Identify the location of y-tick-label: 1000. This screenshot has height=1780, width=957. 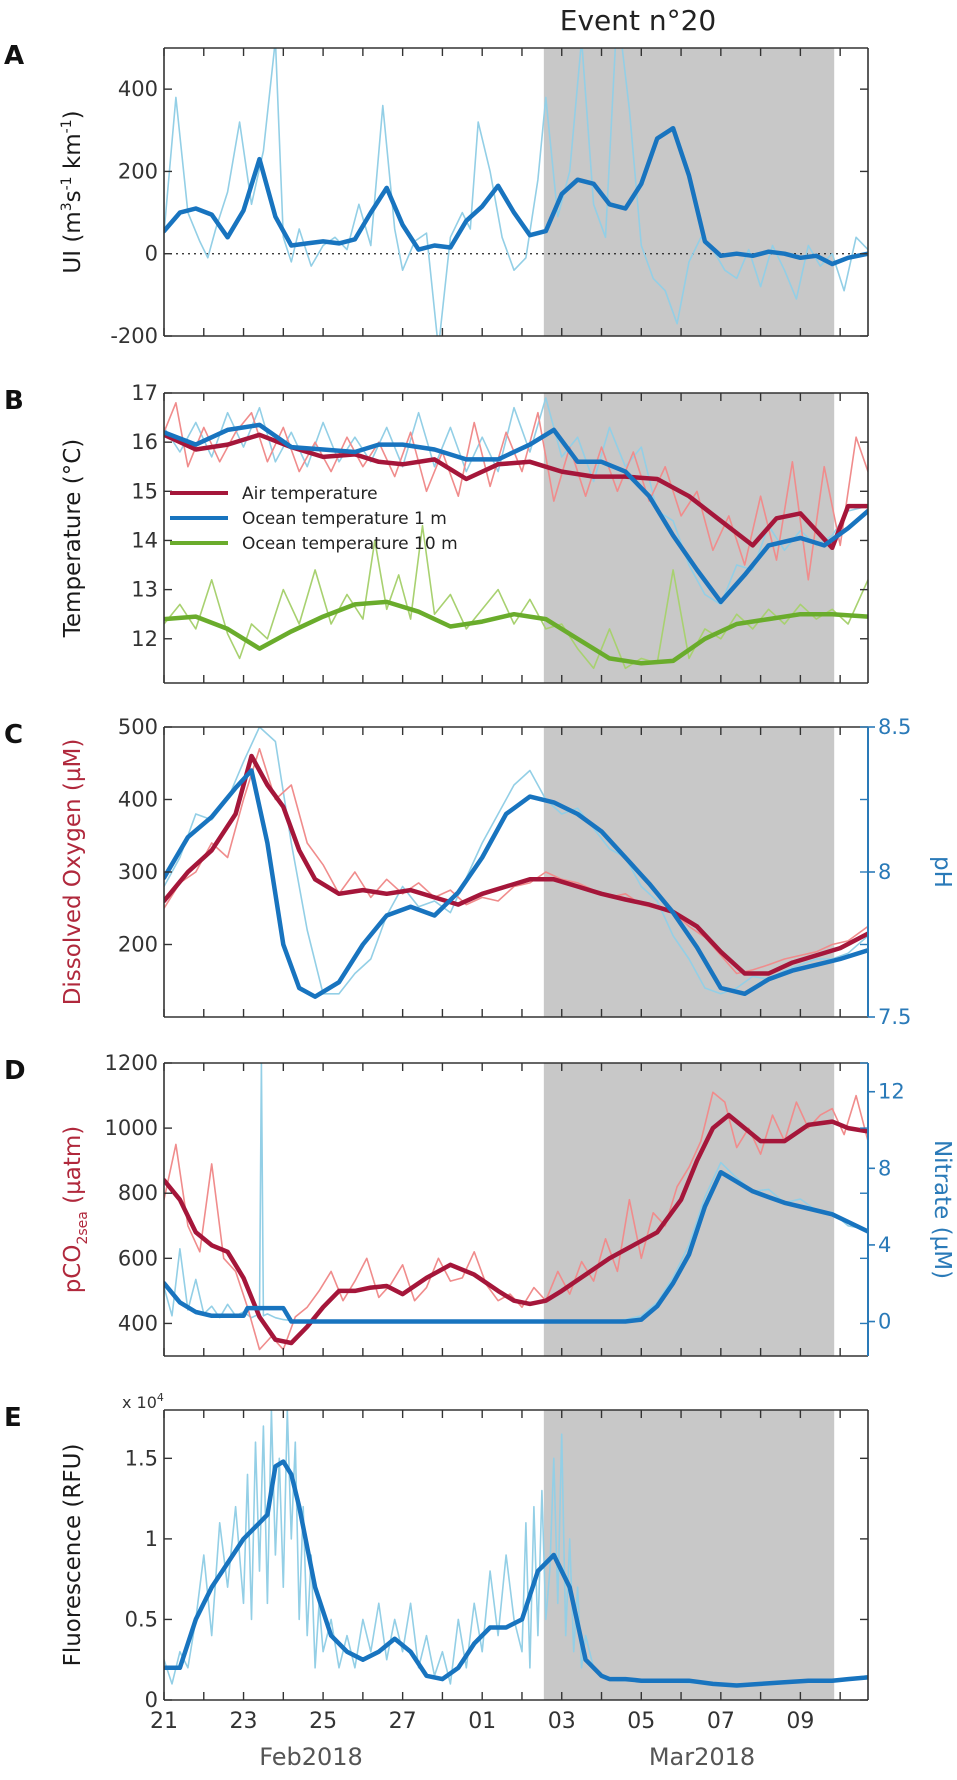
(131, 1128).